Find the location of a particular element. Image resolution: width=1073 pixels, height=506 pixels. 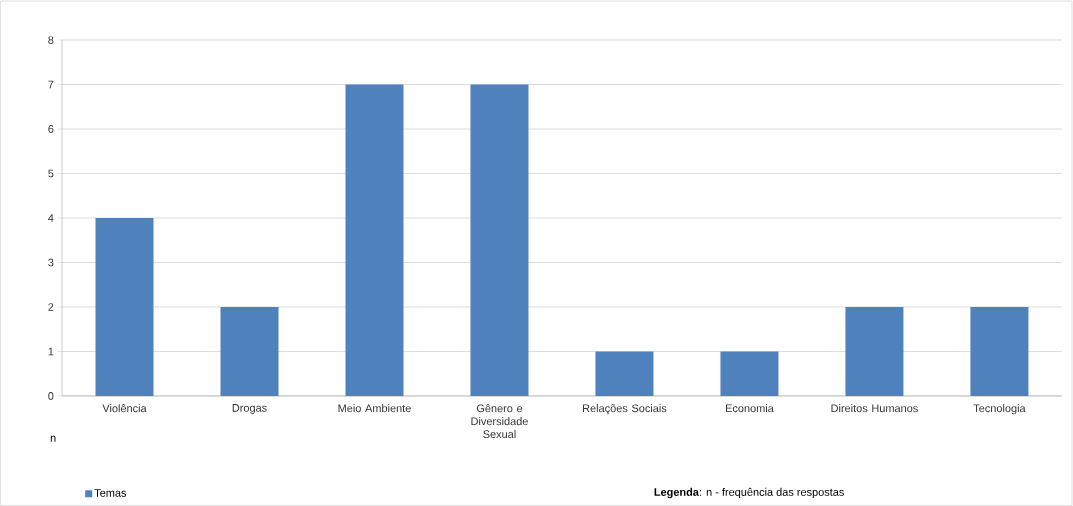

y-tick-label: 3 is located at coordinates (51, 262).